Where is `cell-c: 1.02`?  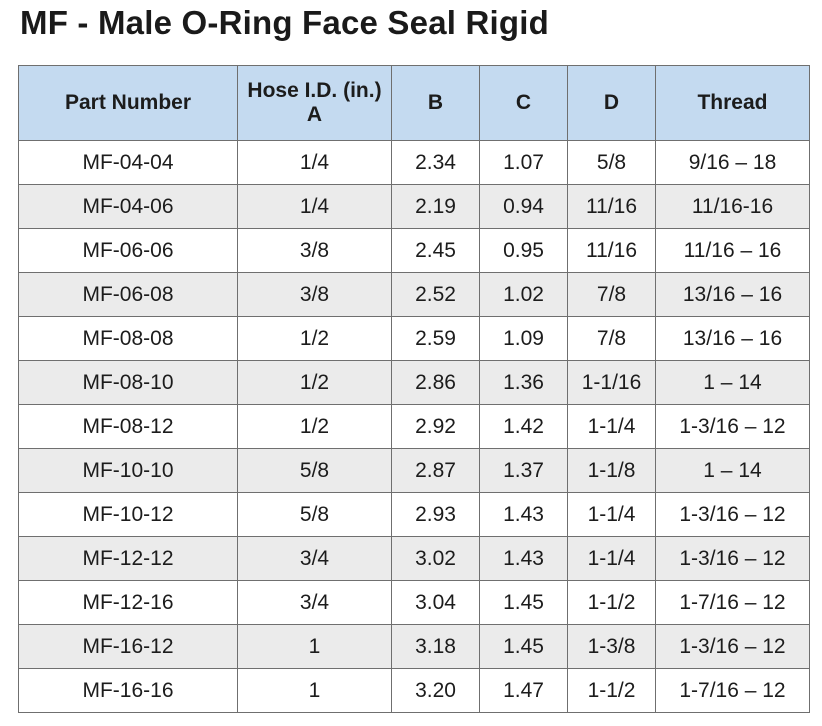 cell-c: 1.02 is located at coordinates (523, 294).